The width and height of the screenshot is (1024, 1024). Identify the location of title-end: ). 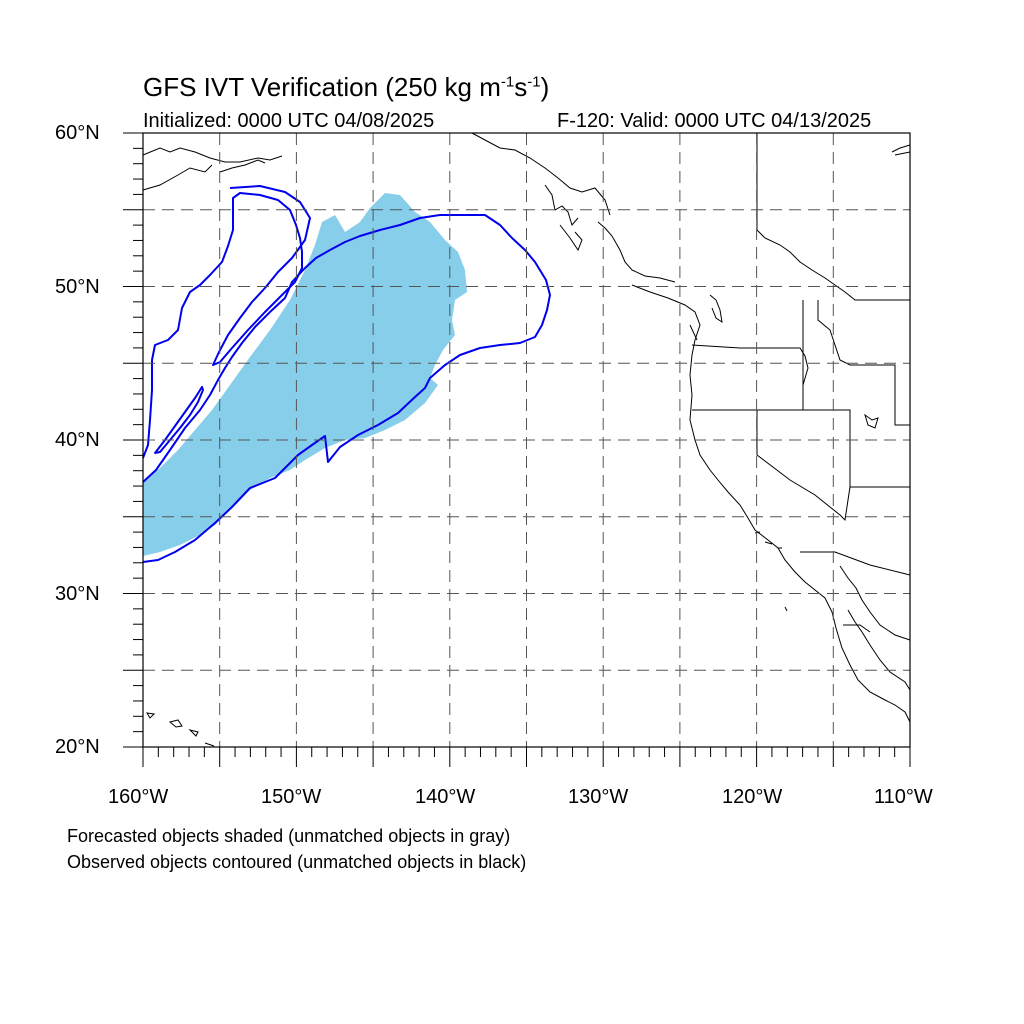
(545, 87).